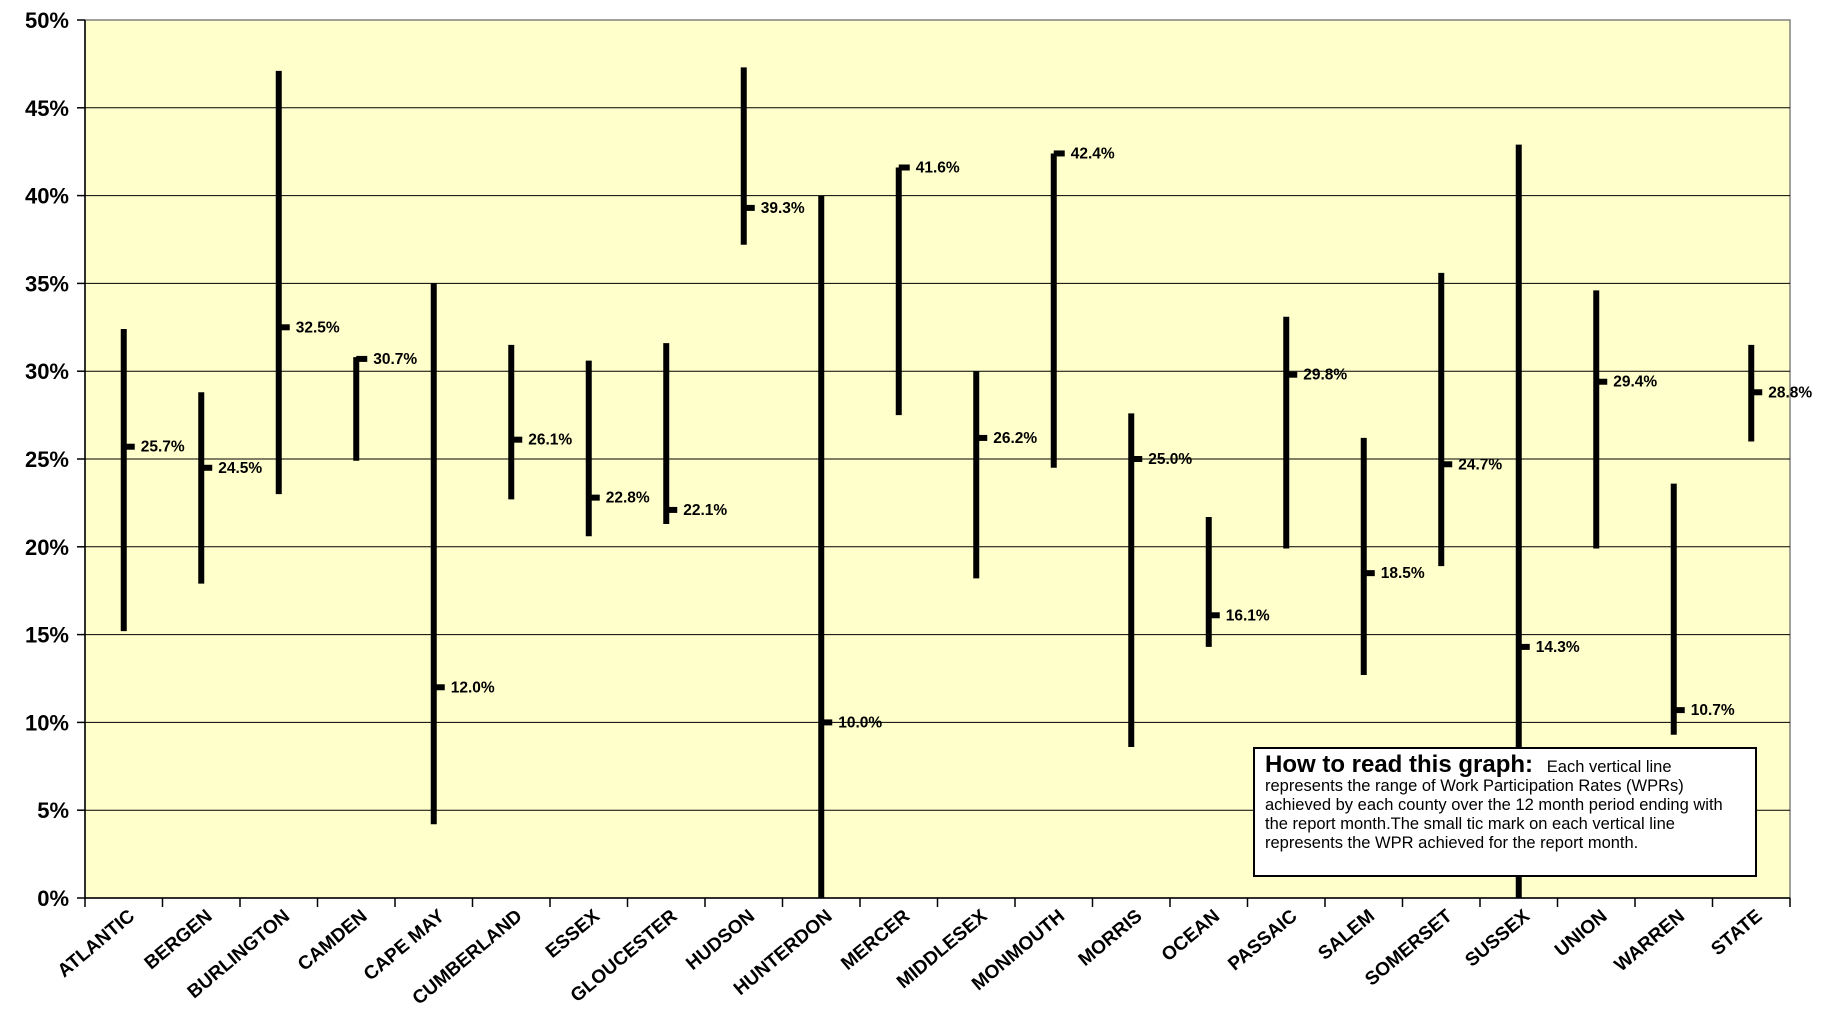  I want to click on category-label: UNION, so click(1581, 933).